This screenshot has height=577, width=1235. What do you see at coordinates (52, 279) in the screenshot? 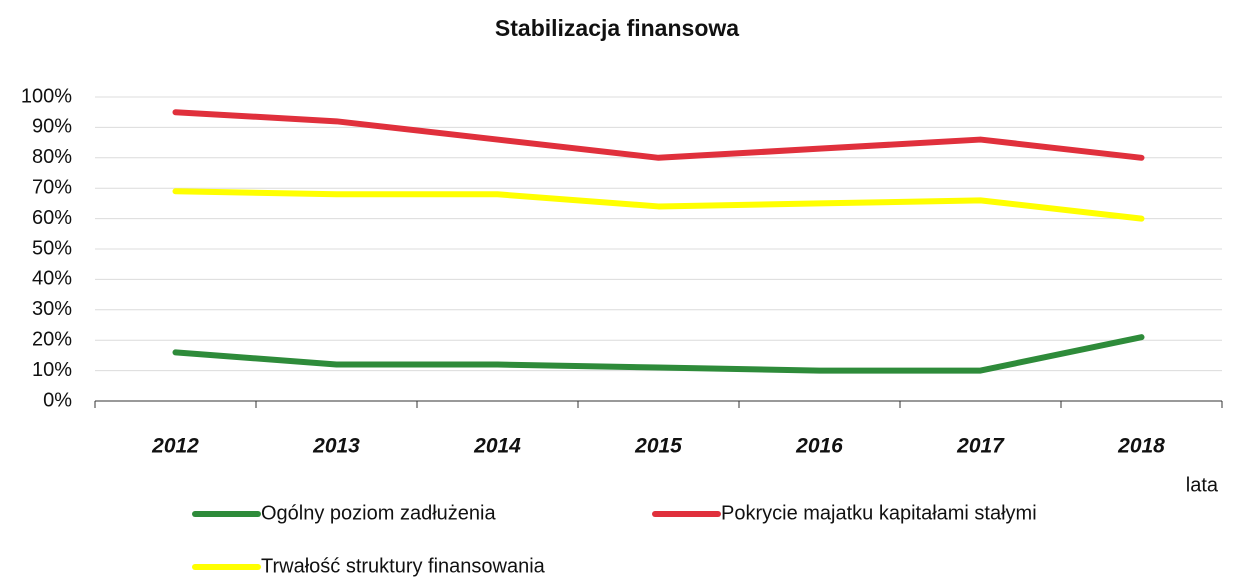
I see `y-tick-label: 40%` at bounding box center [52, 279].